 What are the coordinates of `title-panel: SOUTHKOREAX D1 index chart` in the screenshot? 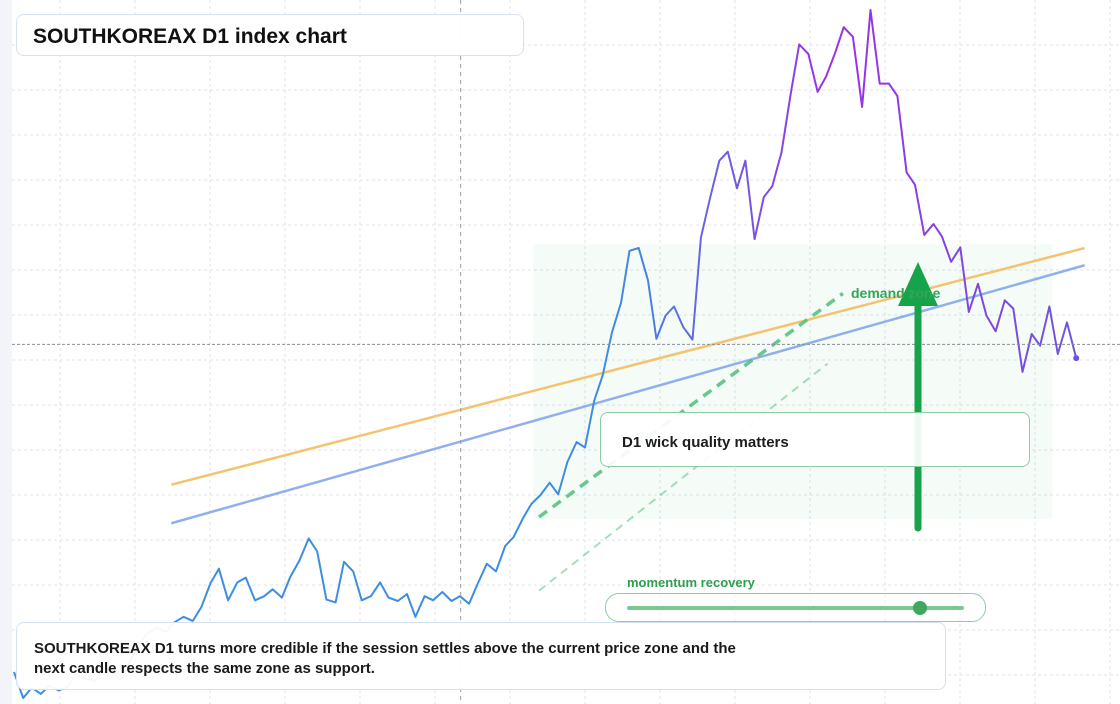 It's located at (270, 35).